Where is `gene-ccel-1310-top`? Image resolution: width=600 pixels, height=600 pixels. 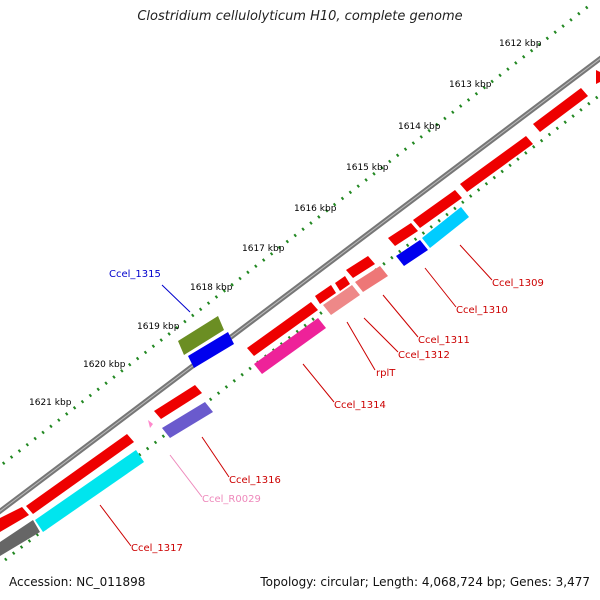
gene-ccel-1310-top is located at coordinates (437, 209).